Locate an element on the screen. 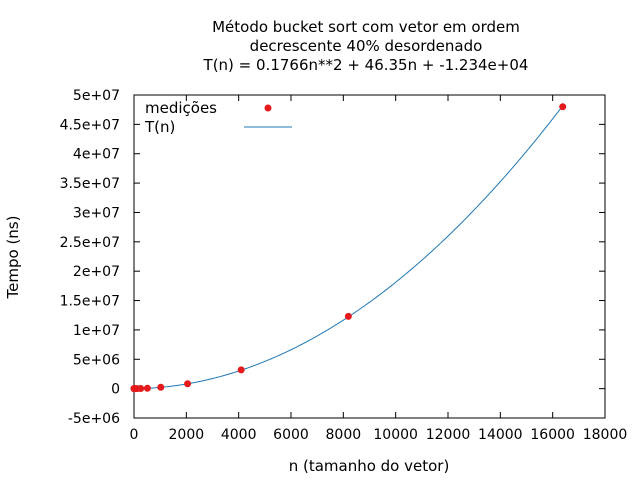 The height and width of the screenshot is (480, 640). y-tick-label: 5e+07 is located at coordinates (96, 96).